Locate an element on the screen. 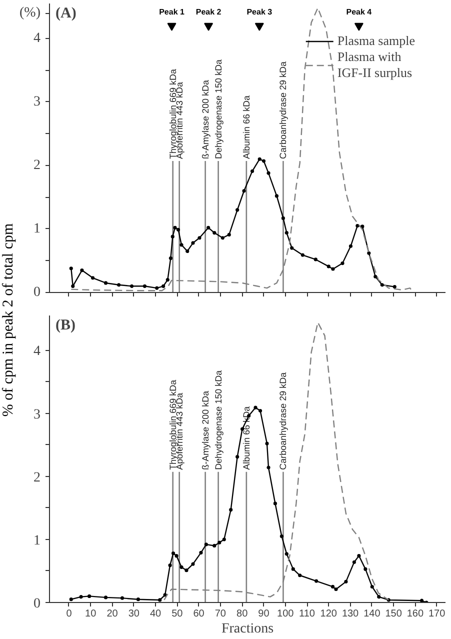 The height and width of the screenshot is (639, 451). x-tick-label: 10 is located at coordinates (91, 614).